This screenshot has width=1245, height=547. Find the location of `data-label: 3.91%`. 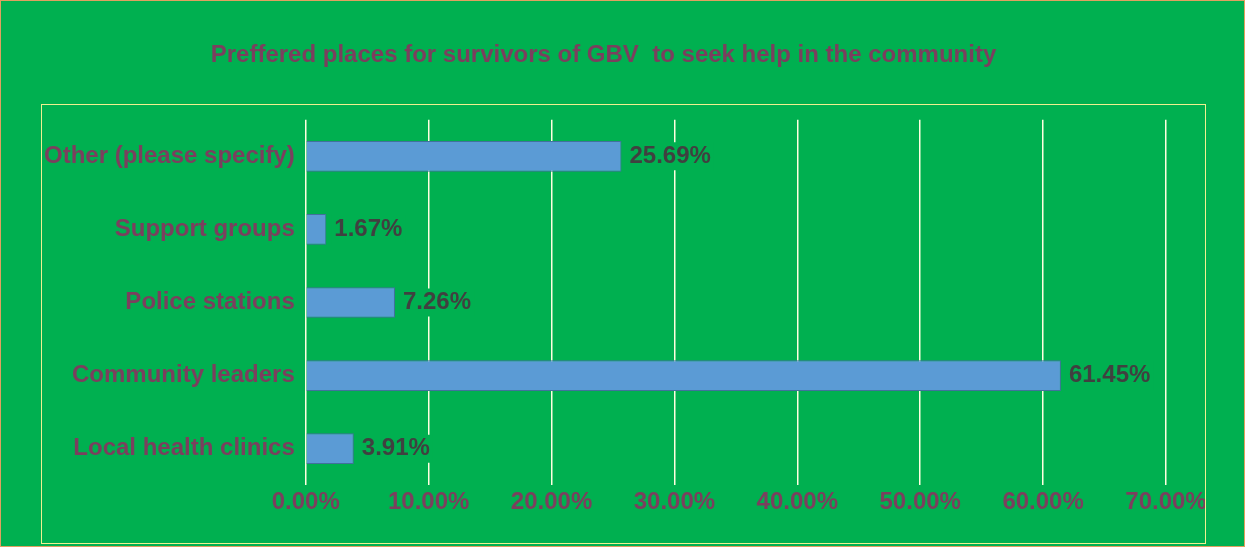

data-label: 3.91% is located at coordinates (395, 447).